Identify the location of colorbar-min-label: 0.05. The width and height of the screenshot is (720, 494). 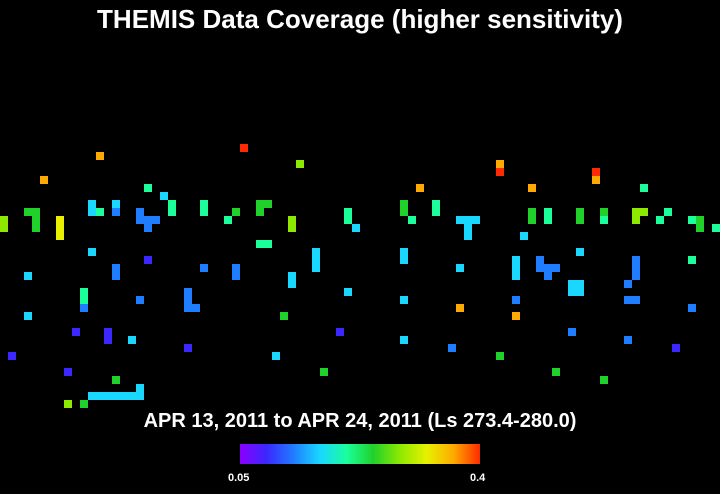
(239, 478).